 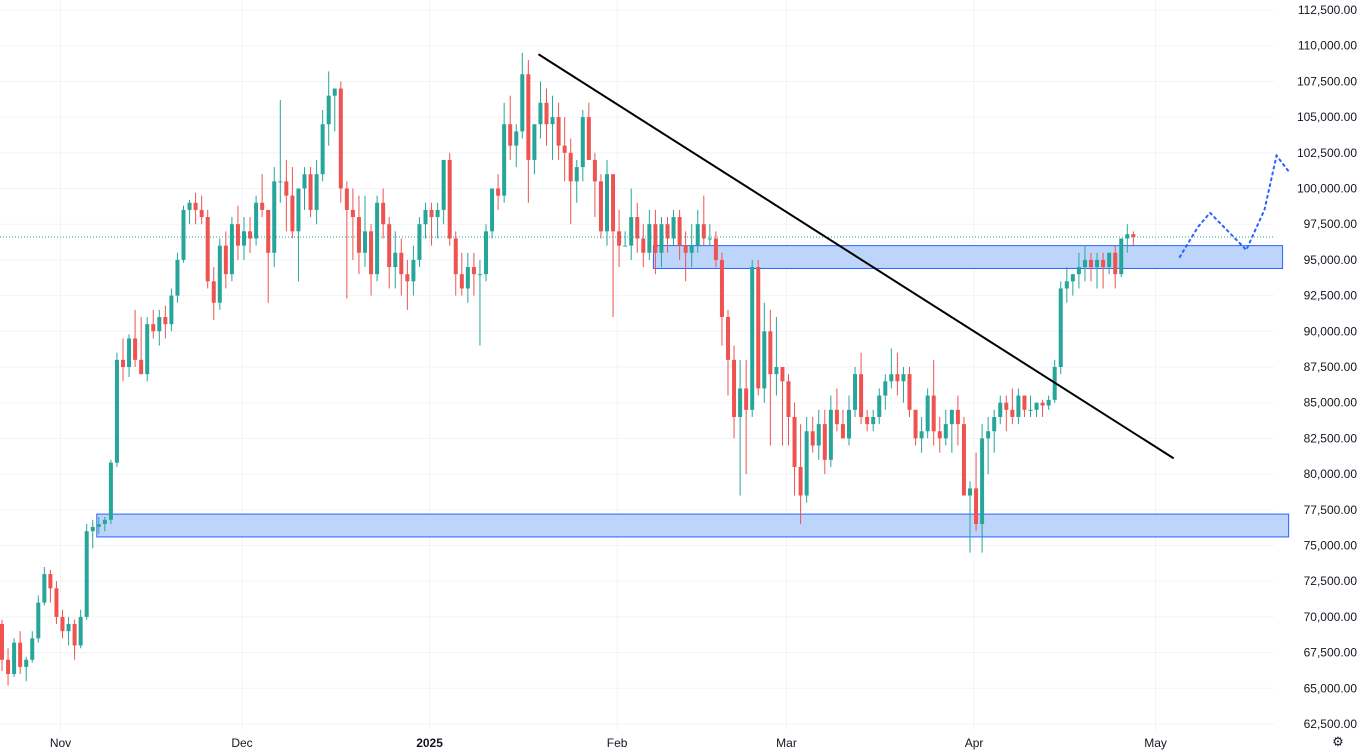 I want to click on price-tick-label: 65,000.00, so click(x=1331, y=688).